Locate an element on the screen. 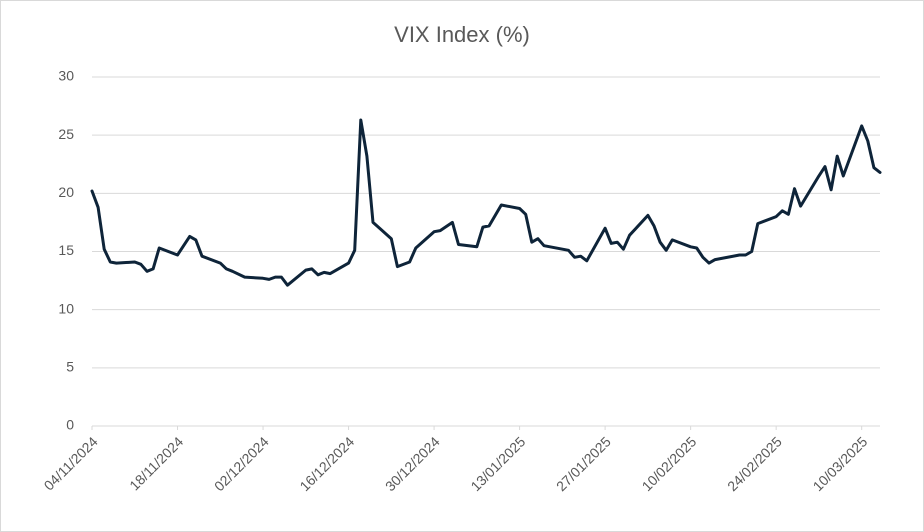  y-tick-label: 5 is located at coordinates (70, 367).